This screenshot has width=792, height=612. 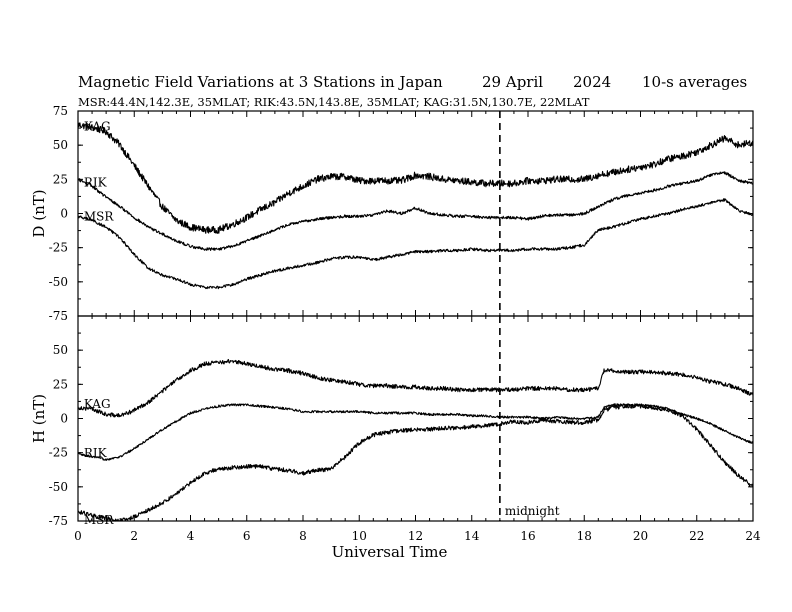 What do you see at coordinates (584, 536) in the screenshot?
I see `x-tick-label: 18` at bounding box center [584, 536].